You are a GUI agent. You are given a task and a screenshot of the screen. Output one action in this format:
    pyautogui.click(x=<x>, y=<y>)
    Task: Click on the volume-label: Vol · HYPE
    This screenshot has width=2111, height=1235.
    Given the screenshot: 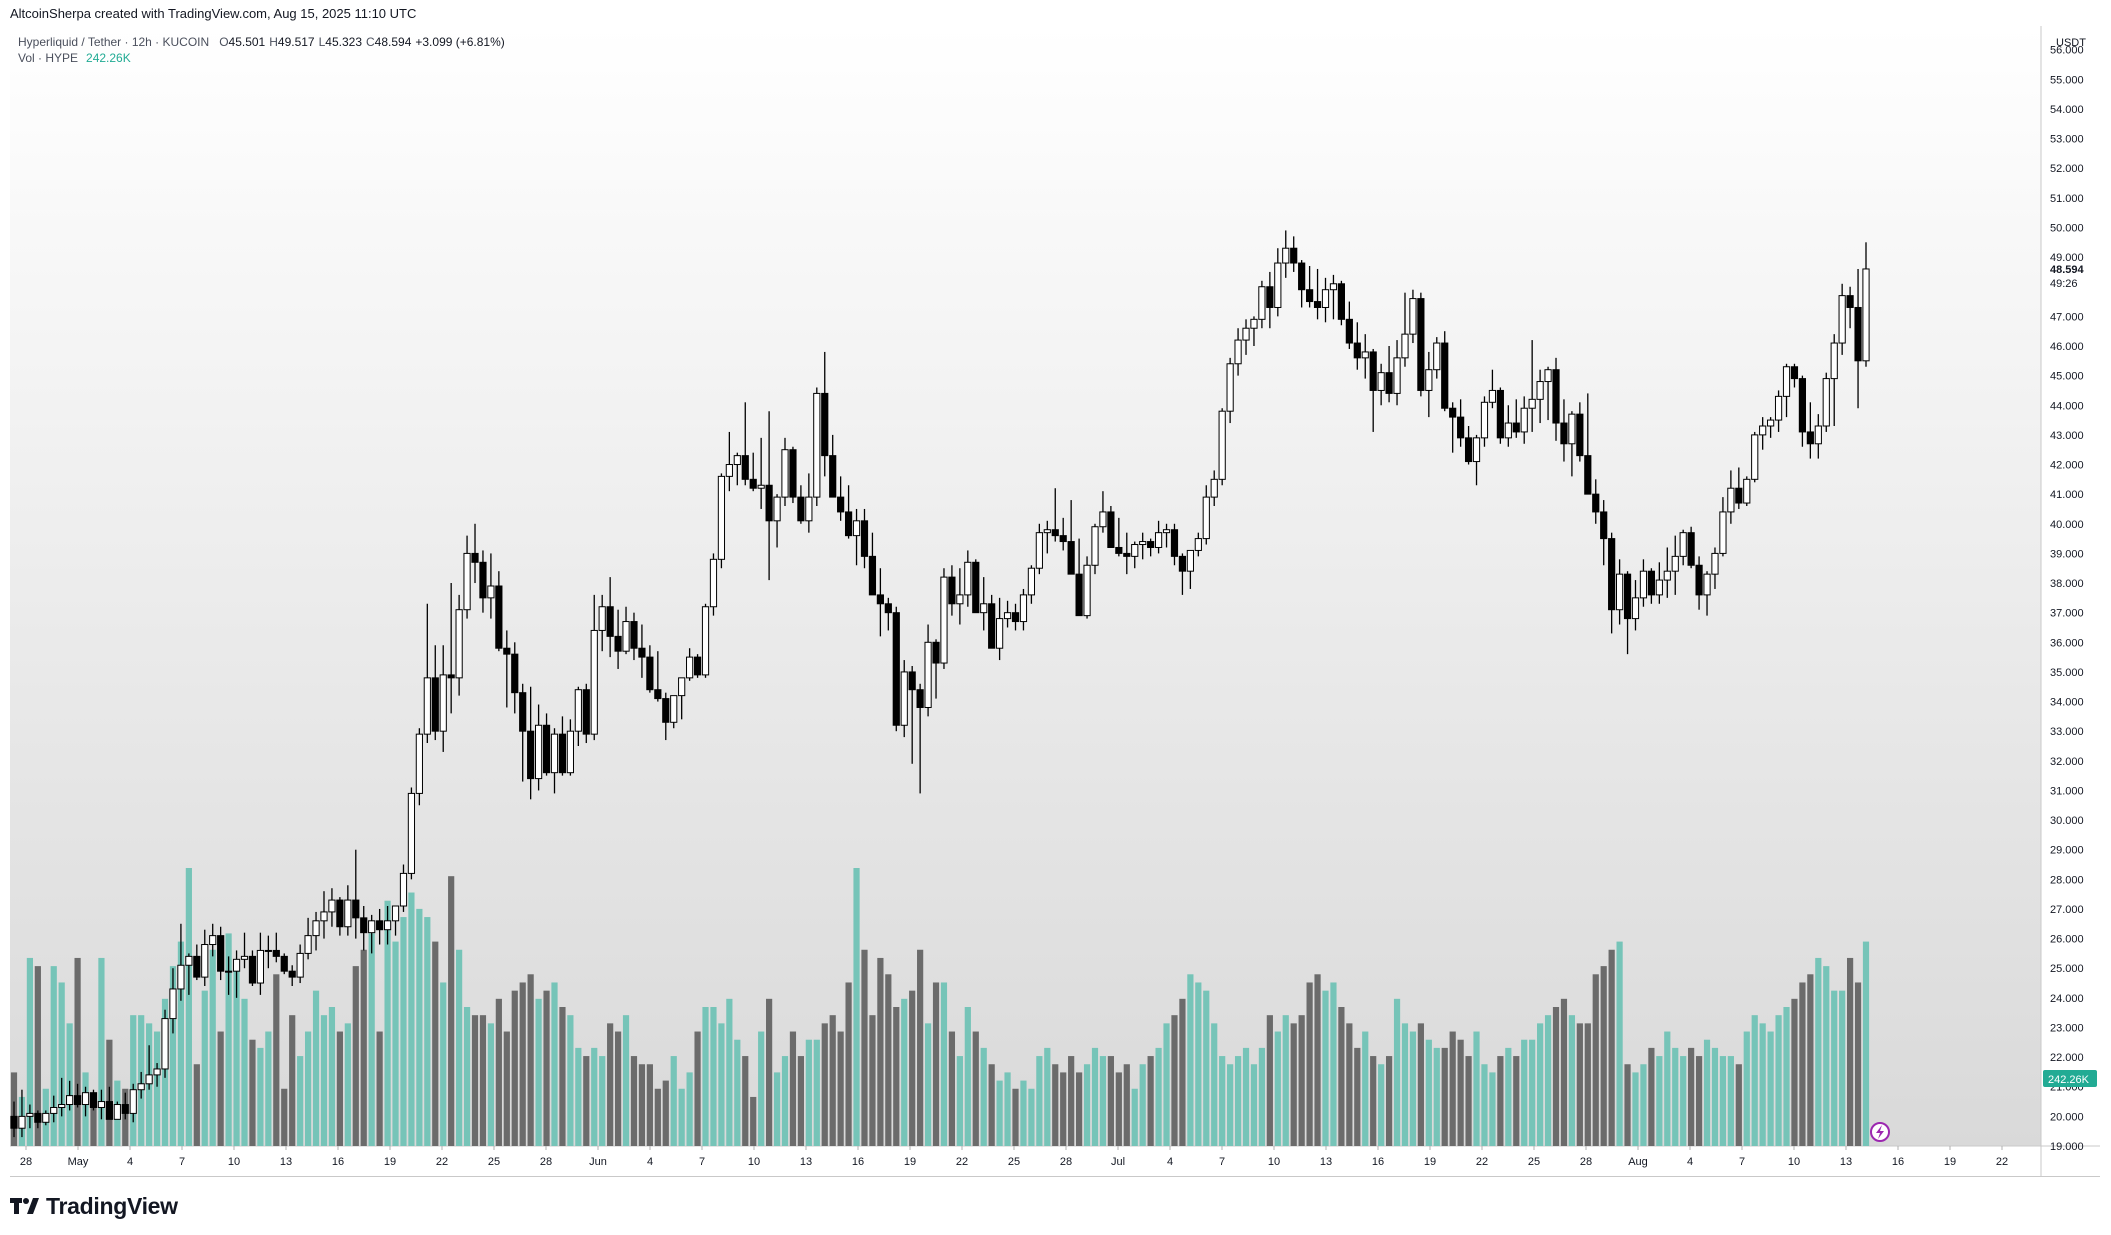 What is the action you would take?
    pyautogui.click(x=48, y=58)
    